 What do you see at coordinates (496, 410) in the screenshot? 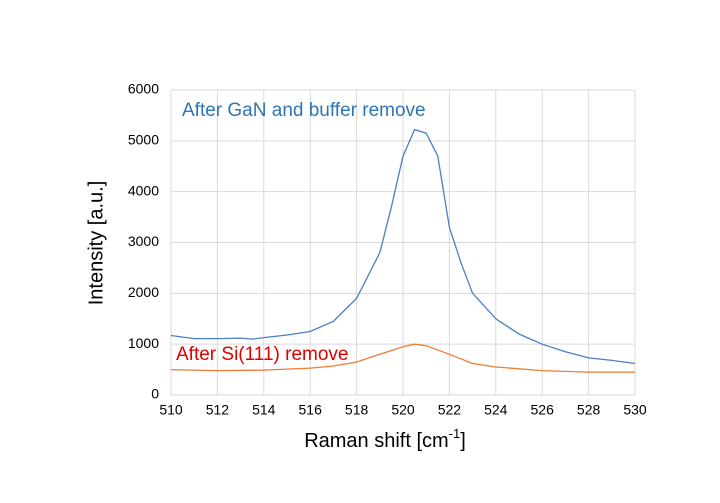
I see `x-tick-label: 524` at bounding box center [496, 410].